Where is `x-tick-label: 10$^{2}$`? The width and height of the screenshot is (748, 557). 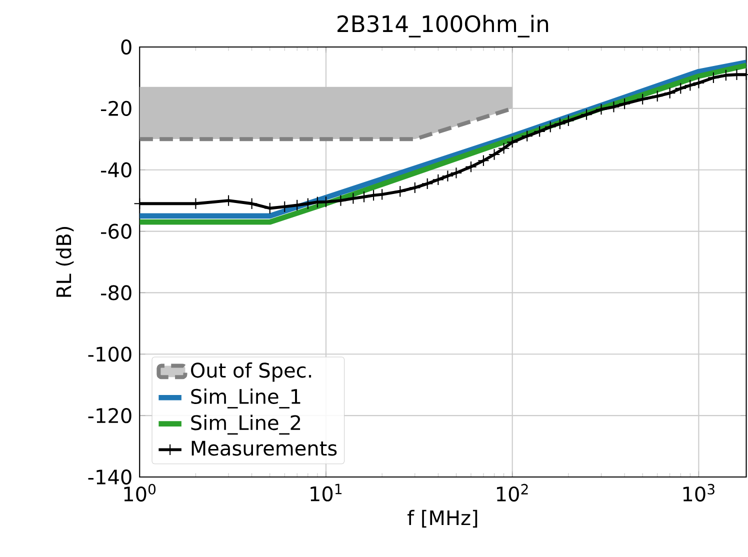 x-tick-label: 10$^{2}$ is located at coordinates (512, 493).